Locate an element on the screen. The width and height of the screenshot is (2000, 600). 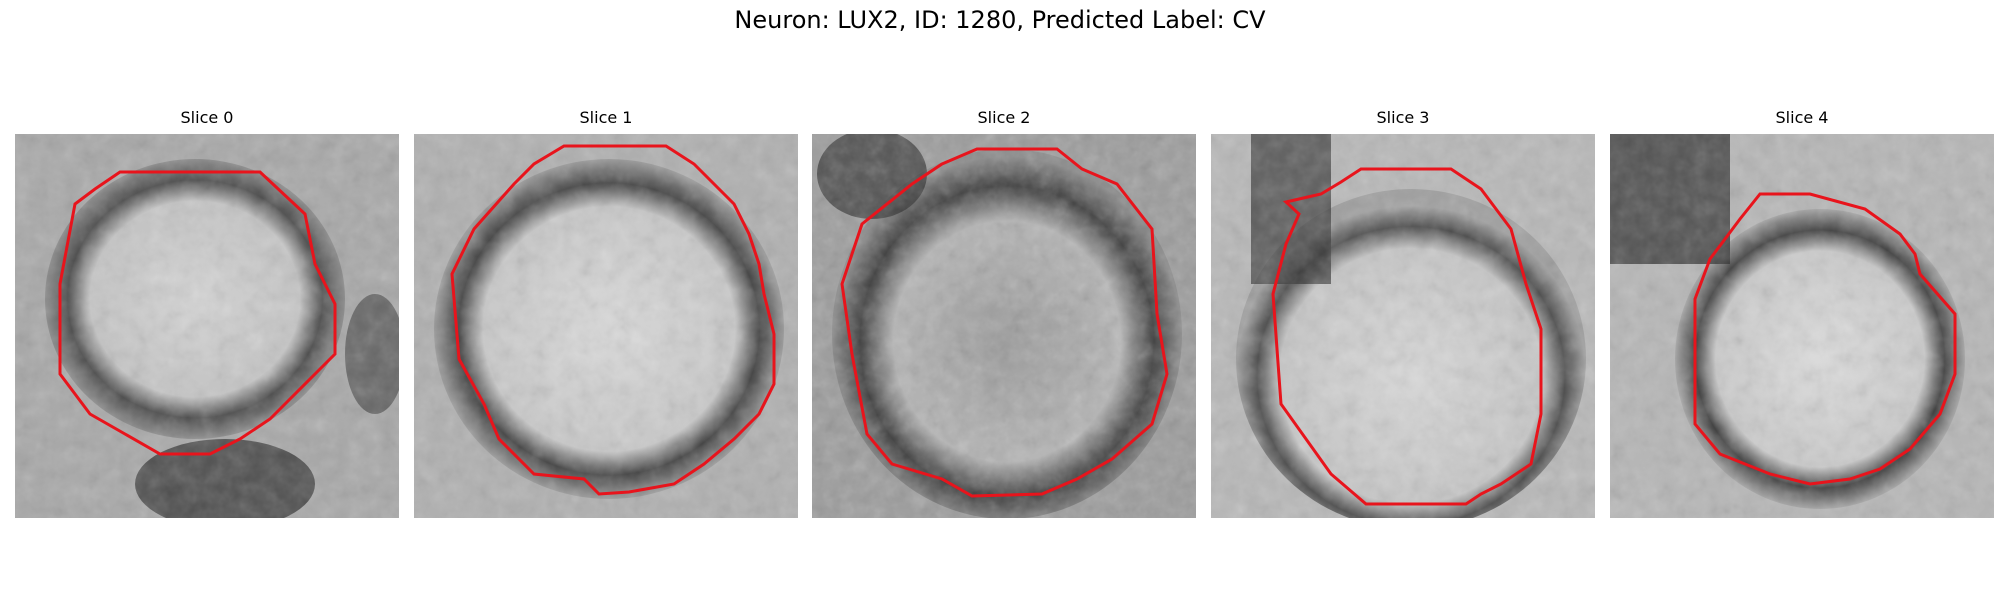
slice-title: Slice 0 is located at coordinates (207, 117).